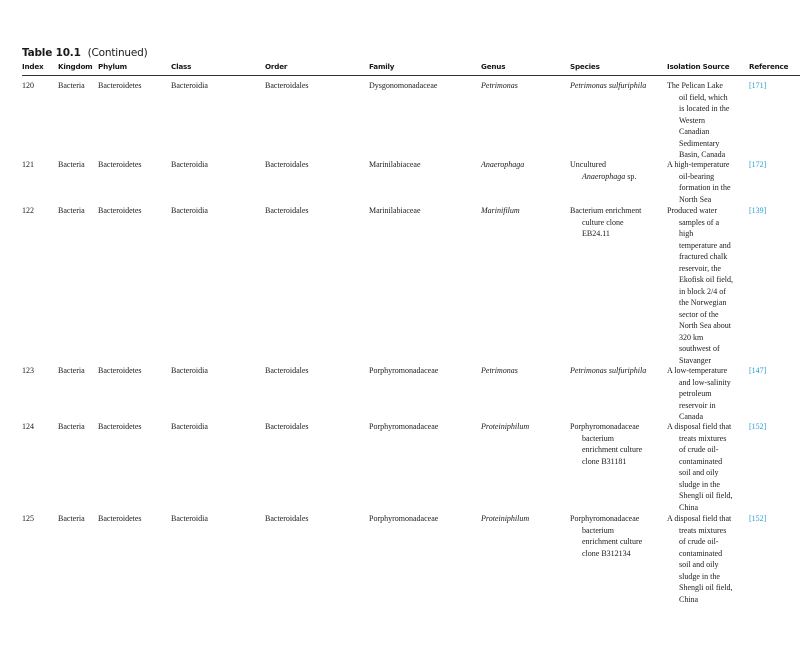 This screenshot has height=648, width=800. What do you see at coordinates (703, 97) in the screenshot?
I see `source-line: oil field, which` at bounding box center [703, 97].